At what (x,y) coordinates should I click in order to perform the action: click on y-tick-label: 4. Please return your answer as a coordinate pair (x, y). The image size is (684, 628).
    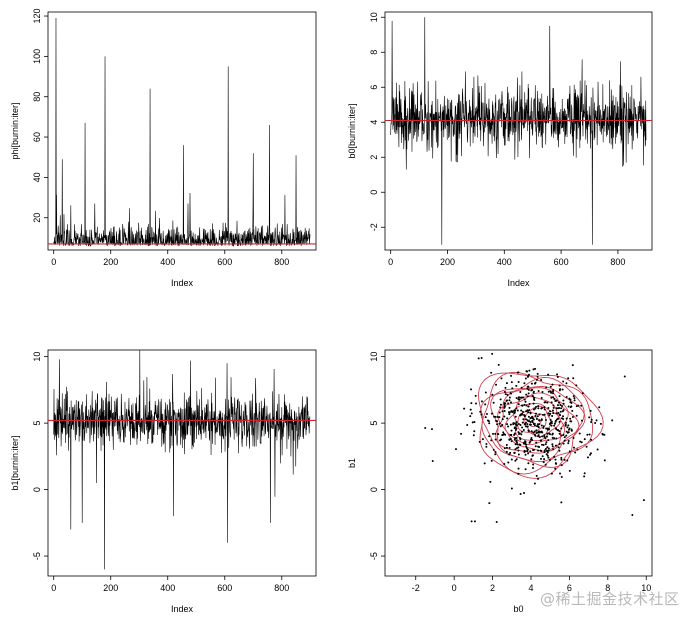
    Looking at the image, I should click on (374, 122).